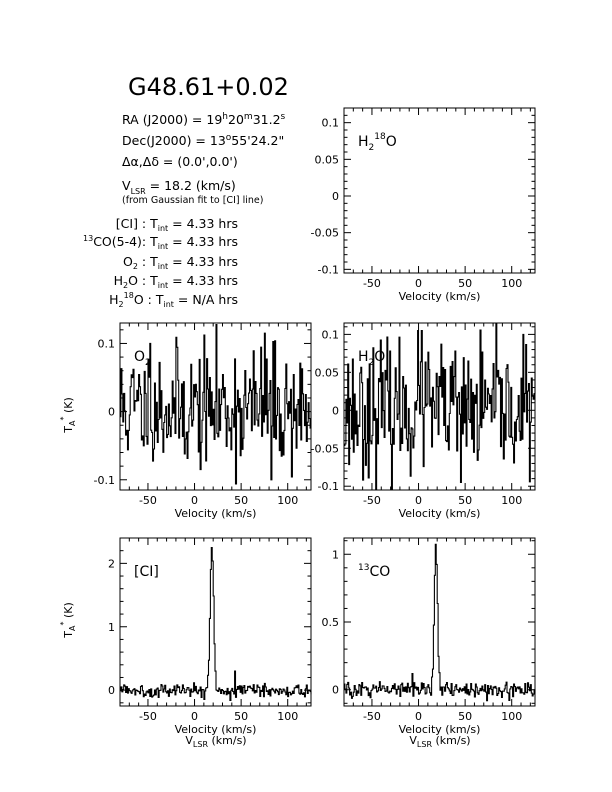  Describe the element at coordinates (377, 142) in the screenshot. I see `panel-label: H218O` at that location.